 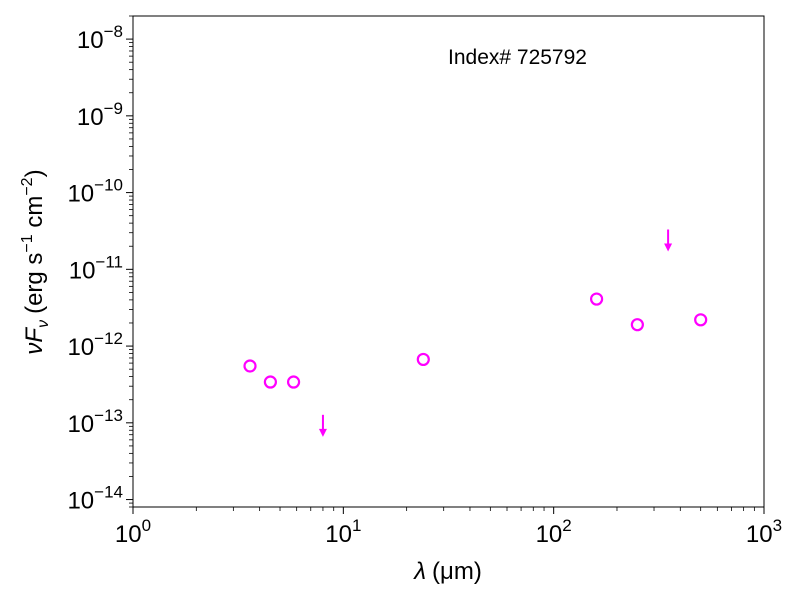 I want to click on y-axis-subscript: ν, so click(x=43, y=324).